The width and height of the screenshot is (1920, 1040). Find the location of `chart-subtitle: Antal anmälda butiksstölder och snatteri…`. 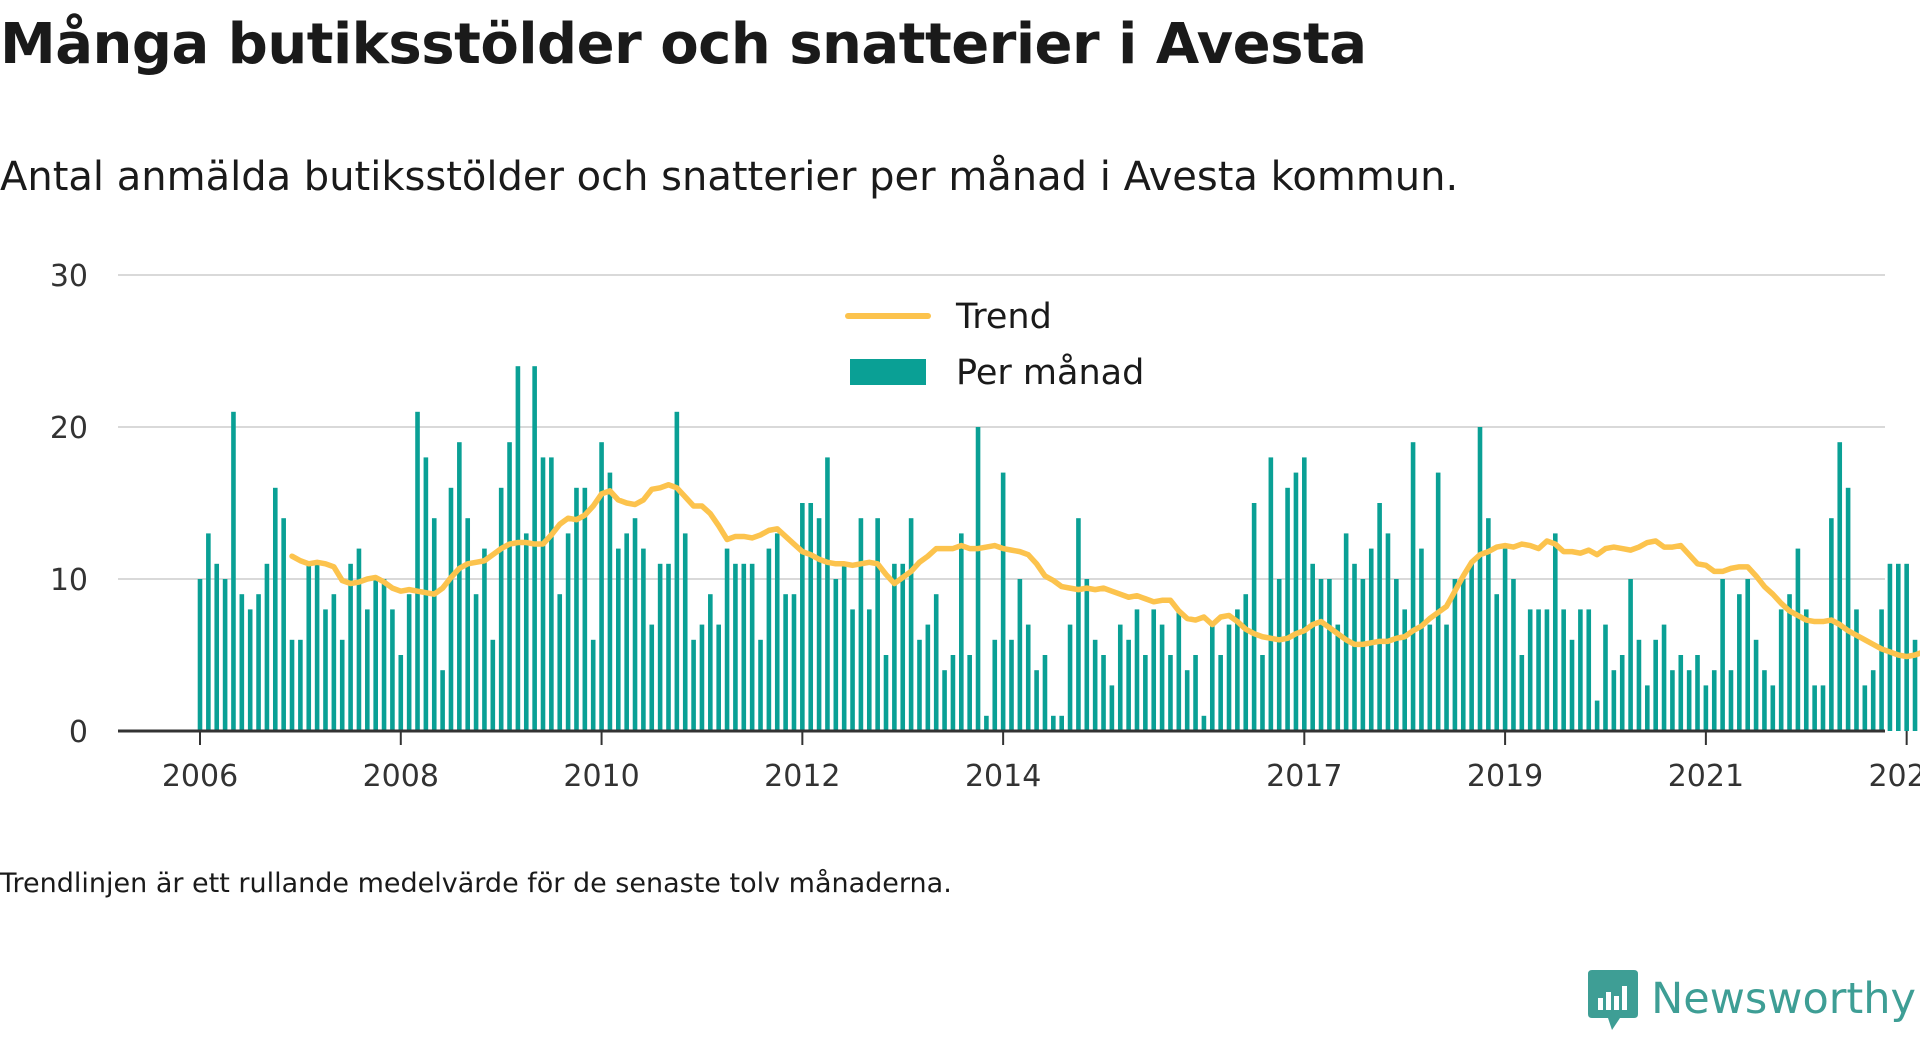

chart-subtitle: Antal anmälda butiksstölder och snatteri… is located at coordinates (729, 177).